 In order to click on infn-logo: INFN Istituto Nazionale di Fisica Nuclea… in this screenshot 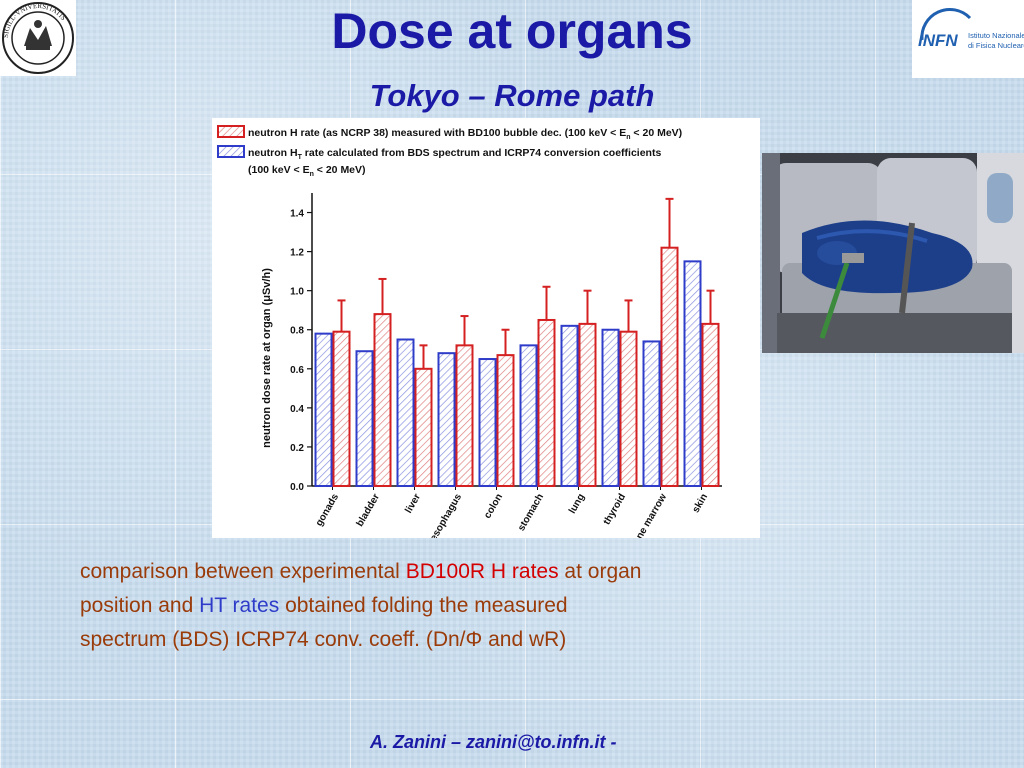, I will do `click(968, 39)`.